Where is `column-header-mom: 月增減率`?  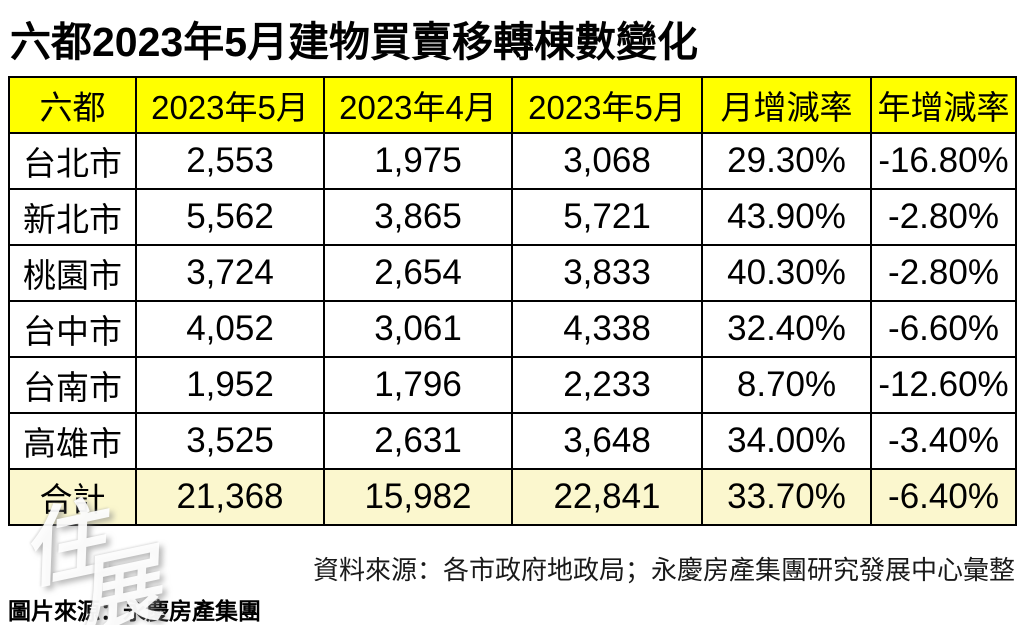
column-header-mom: 月增減率 is located at coordinates (786, 105).